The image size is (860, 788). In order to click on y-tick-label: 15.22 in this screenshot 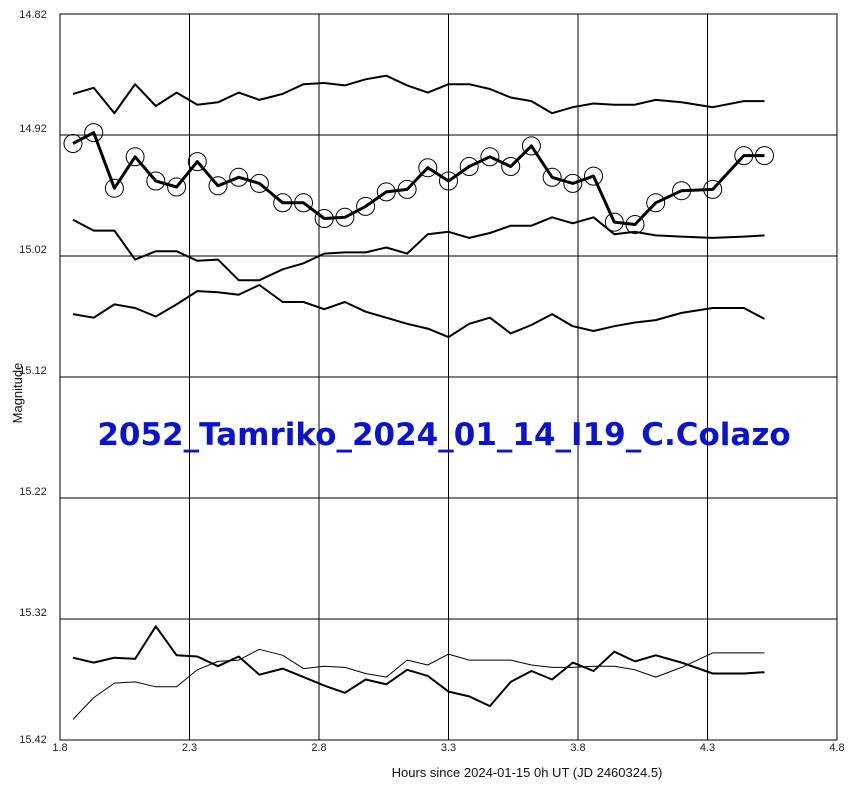, I will do `click(33, 492)`.